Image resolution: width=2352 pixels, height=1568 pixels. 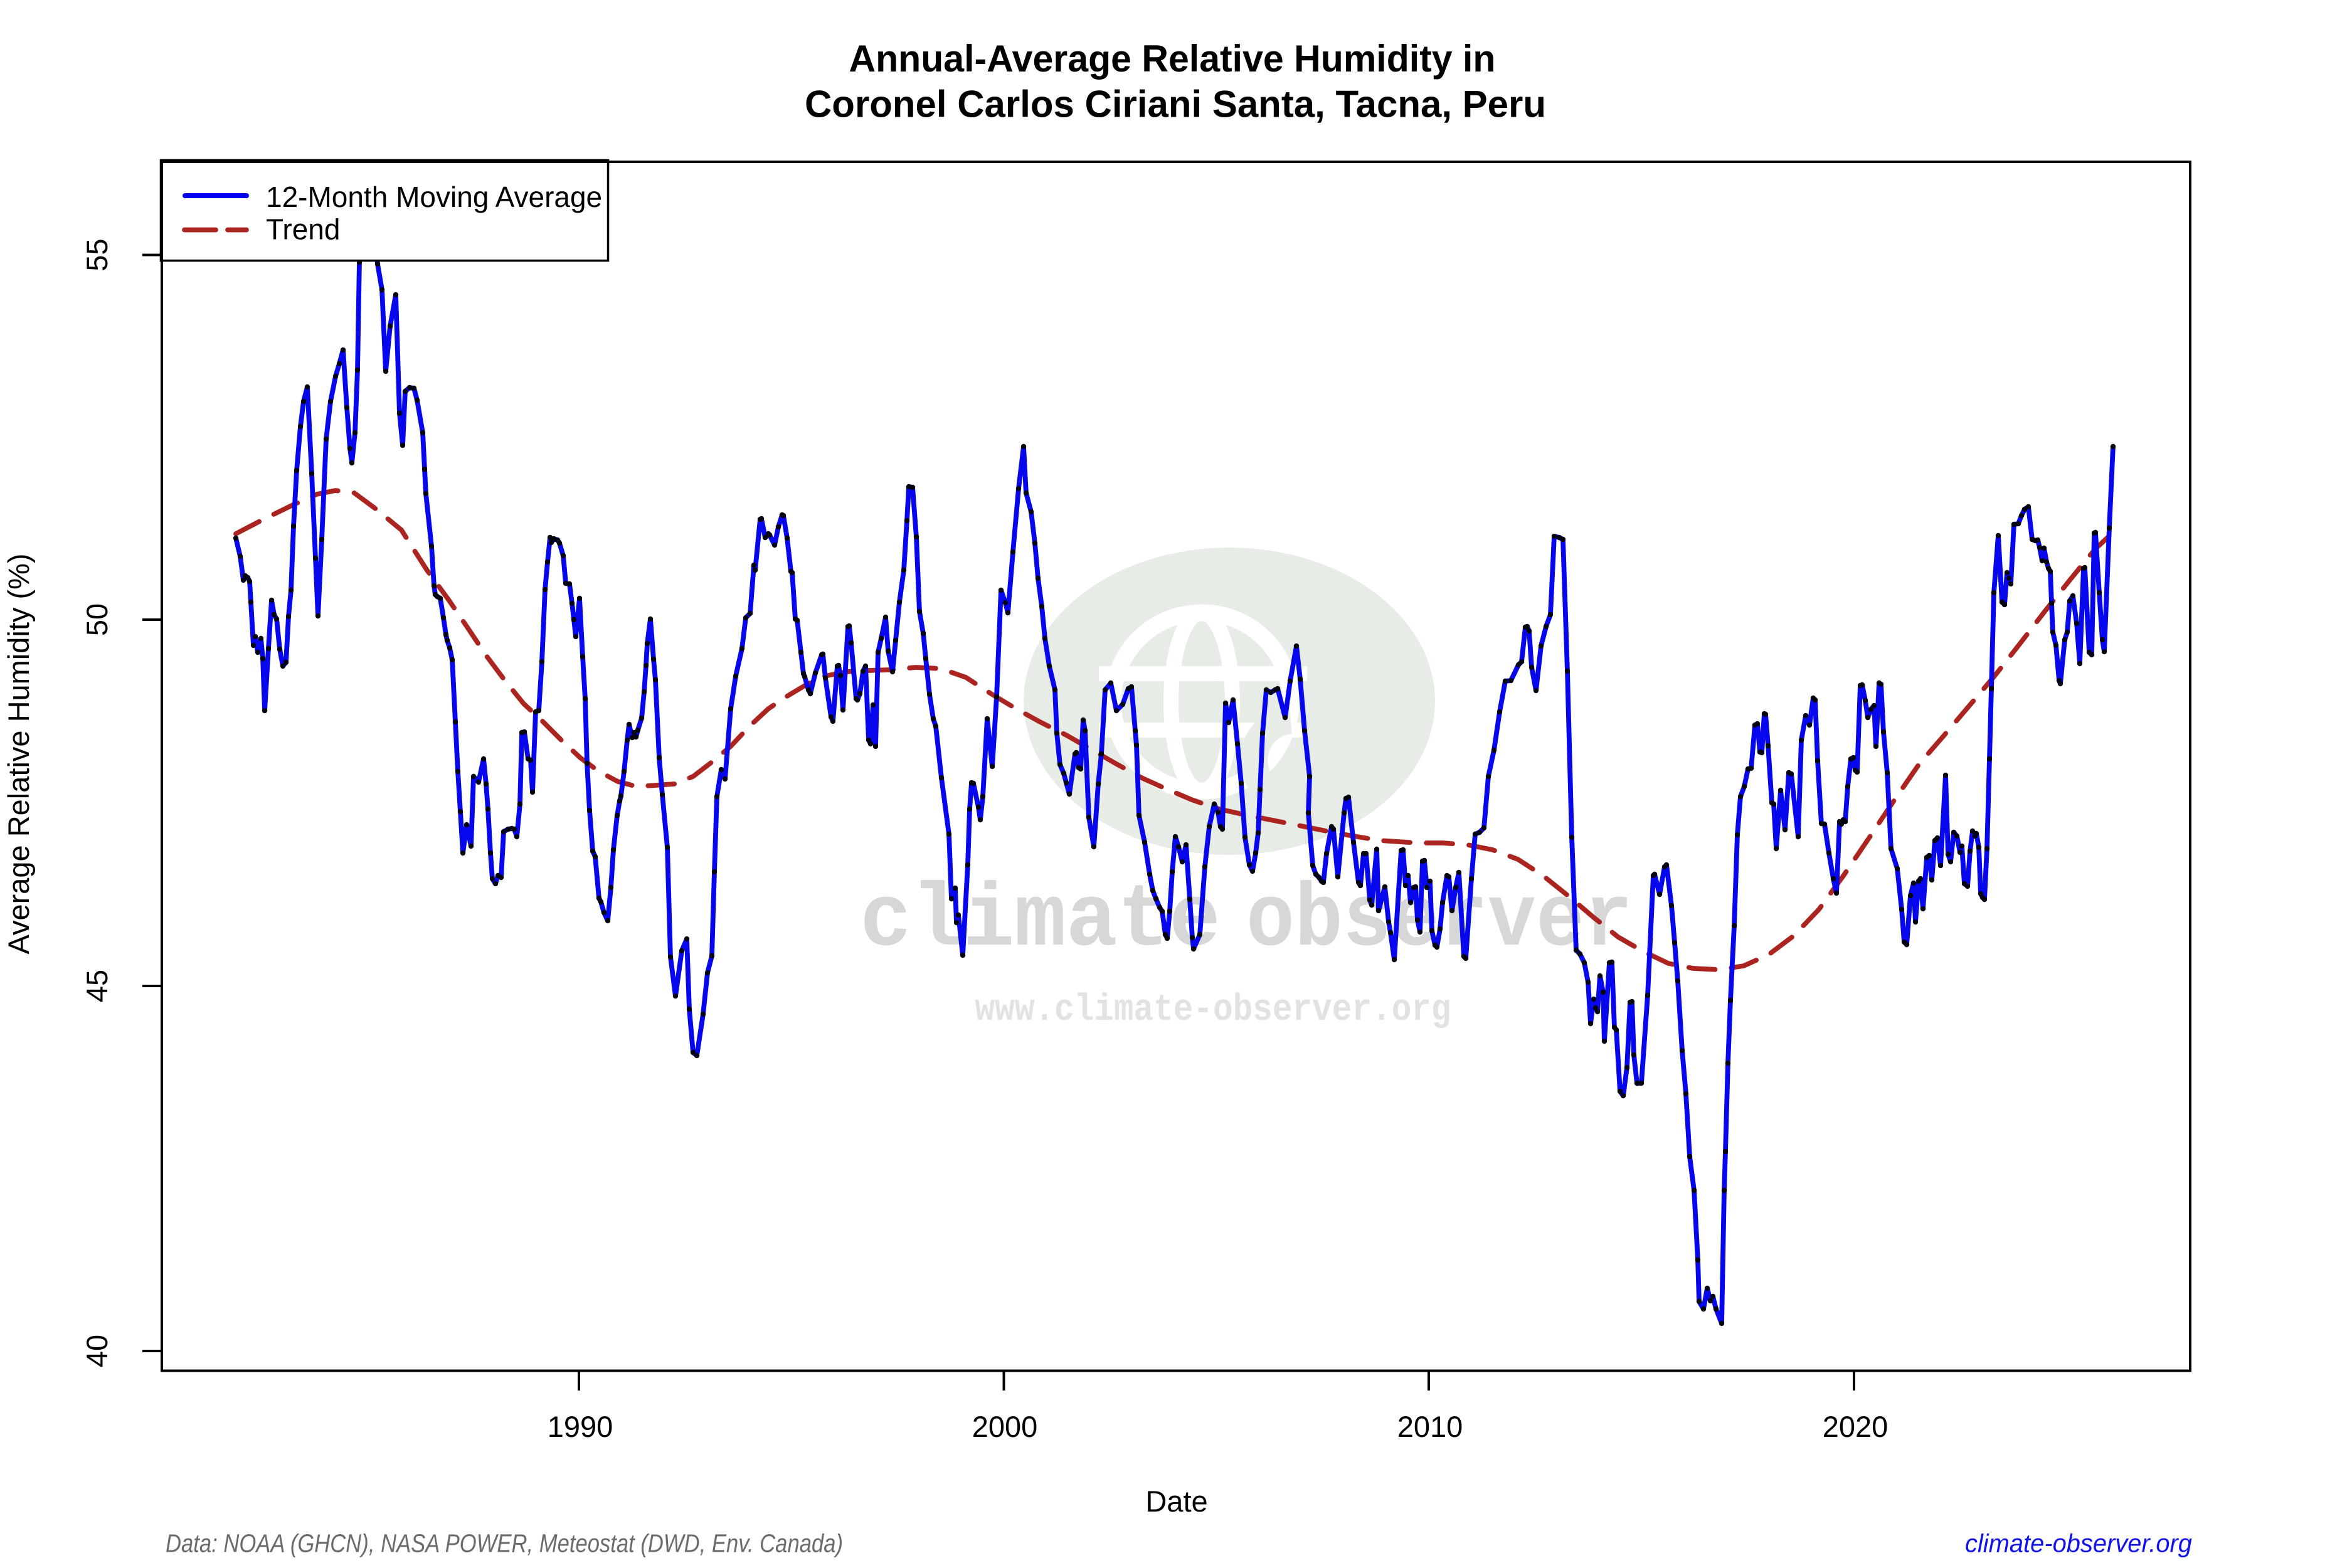 What do you see at coordinates (1213, 1010) in the screenshot?
I see `svg-text: www.climate-observer.org` at bounding box center [1213, 1010].